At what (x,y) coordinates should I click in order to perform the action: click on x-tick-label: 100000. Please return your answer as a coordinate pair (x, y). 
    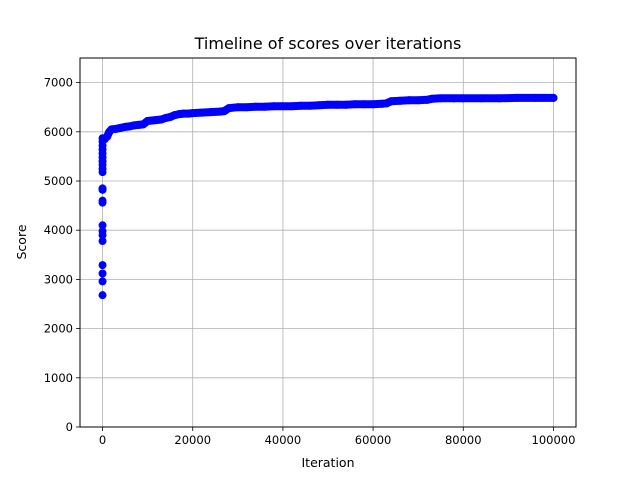
    Looking at the image, I should click on (554, 440).